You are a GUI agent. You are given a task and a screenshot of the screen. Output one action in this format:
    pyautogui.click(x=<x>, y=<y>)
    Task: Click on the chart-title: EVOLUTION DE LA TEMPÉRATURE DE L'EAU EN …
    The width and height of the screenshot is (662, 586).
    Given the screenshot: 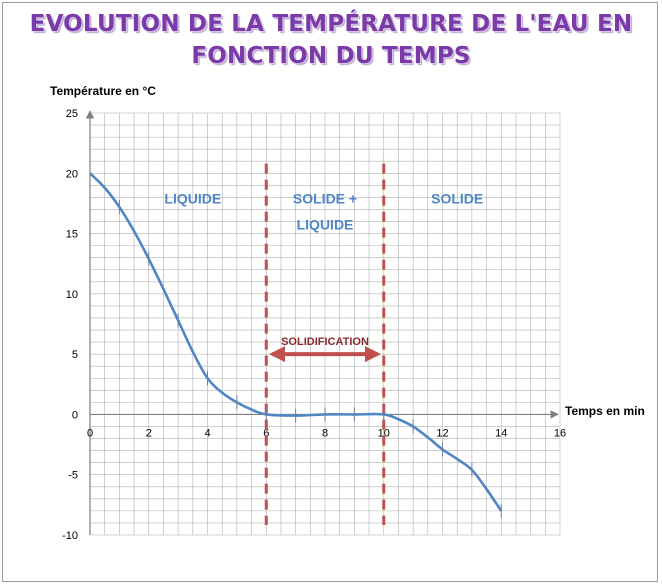 What is the action you would take?
    pyautogui.click(x=331, y=40)
    